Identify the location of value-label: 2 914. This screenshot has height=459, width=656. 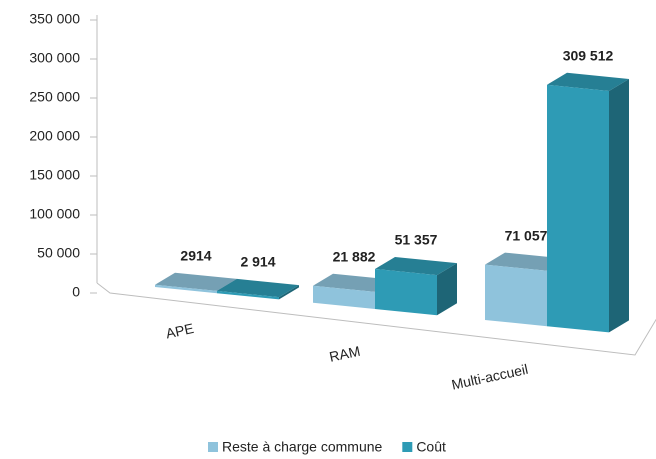
(257, 262).